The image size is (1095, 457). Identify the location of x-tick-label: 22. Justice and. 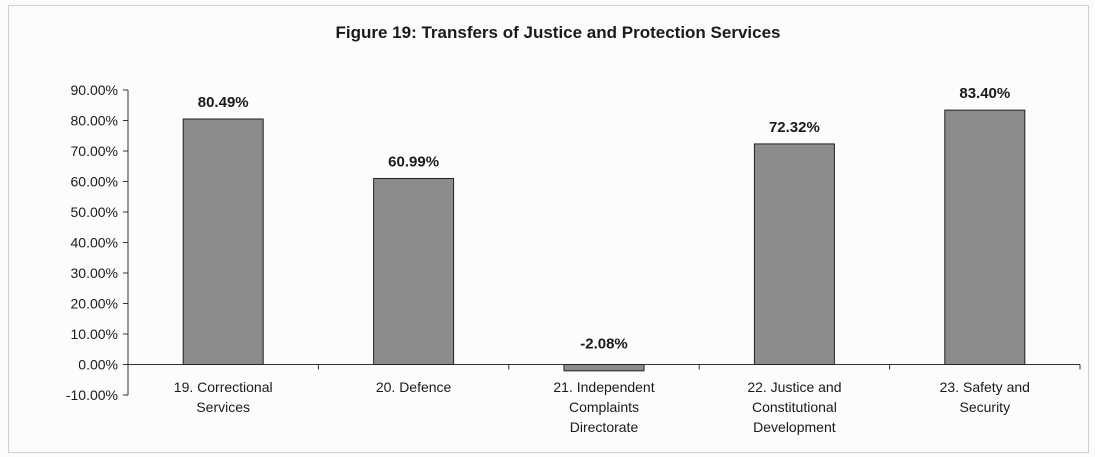
(794, 387).